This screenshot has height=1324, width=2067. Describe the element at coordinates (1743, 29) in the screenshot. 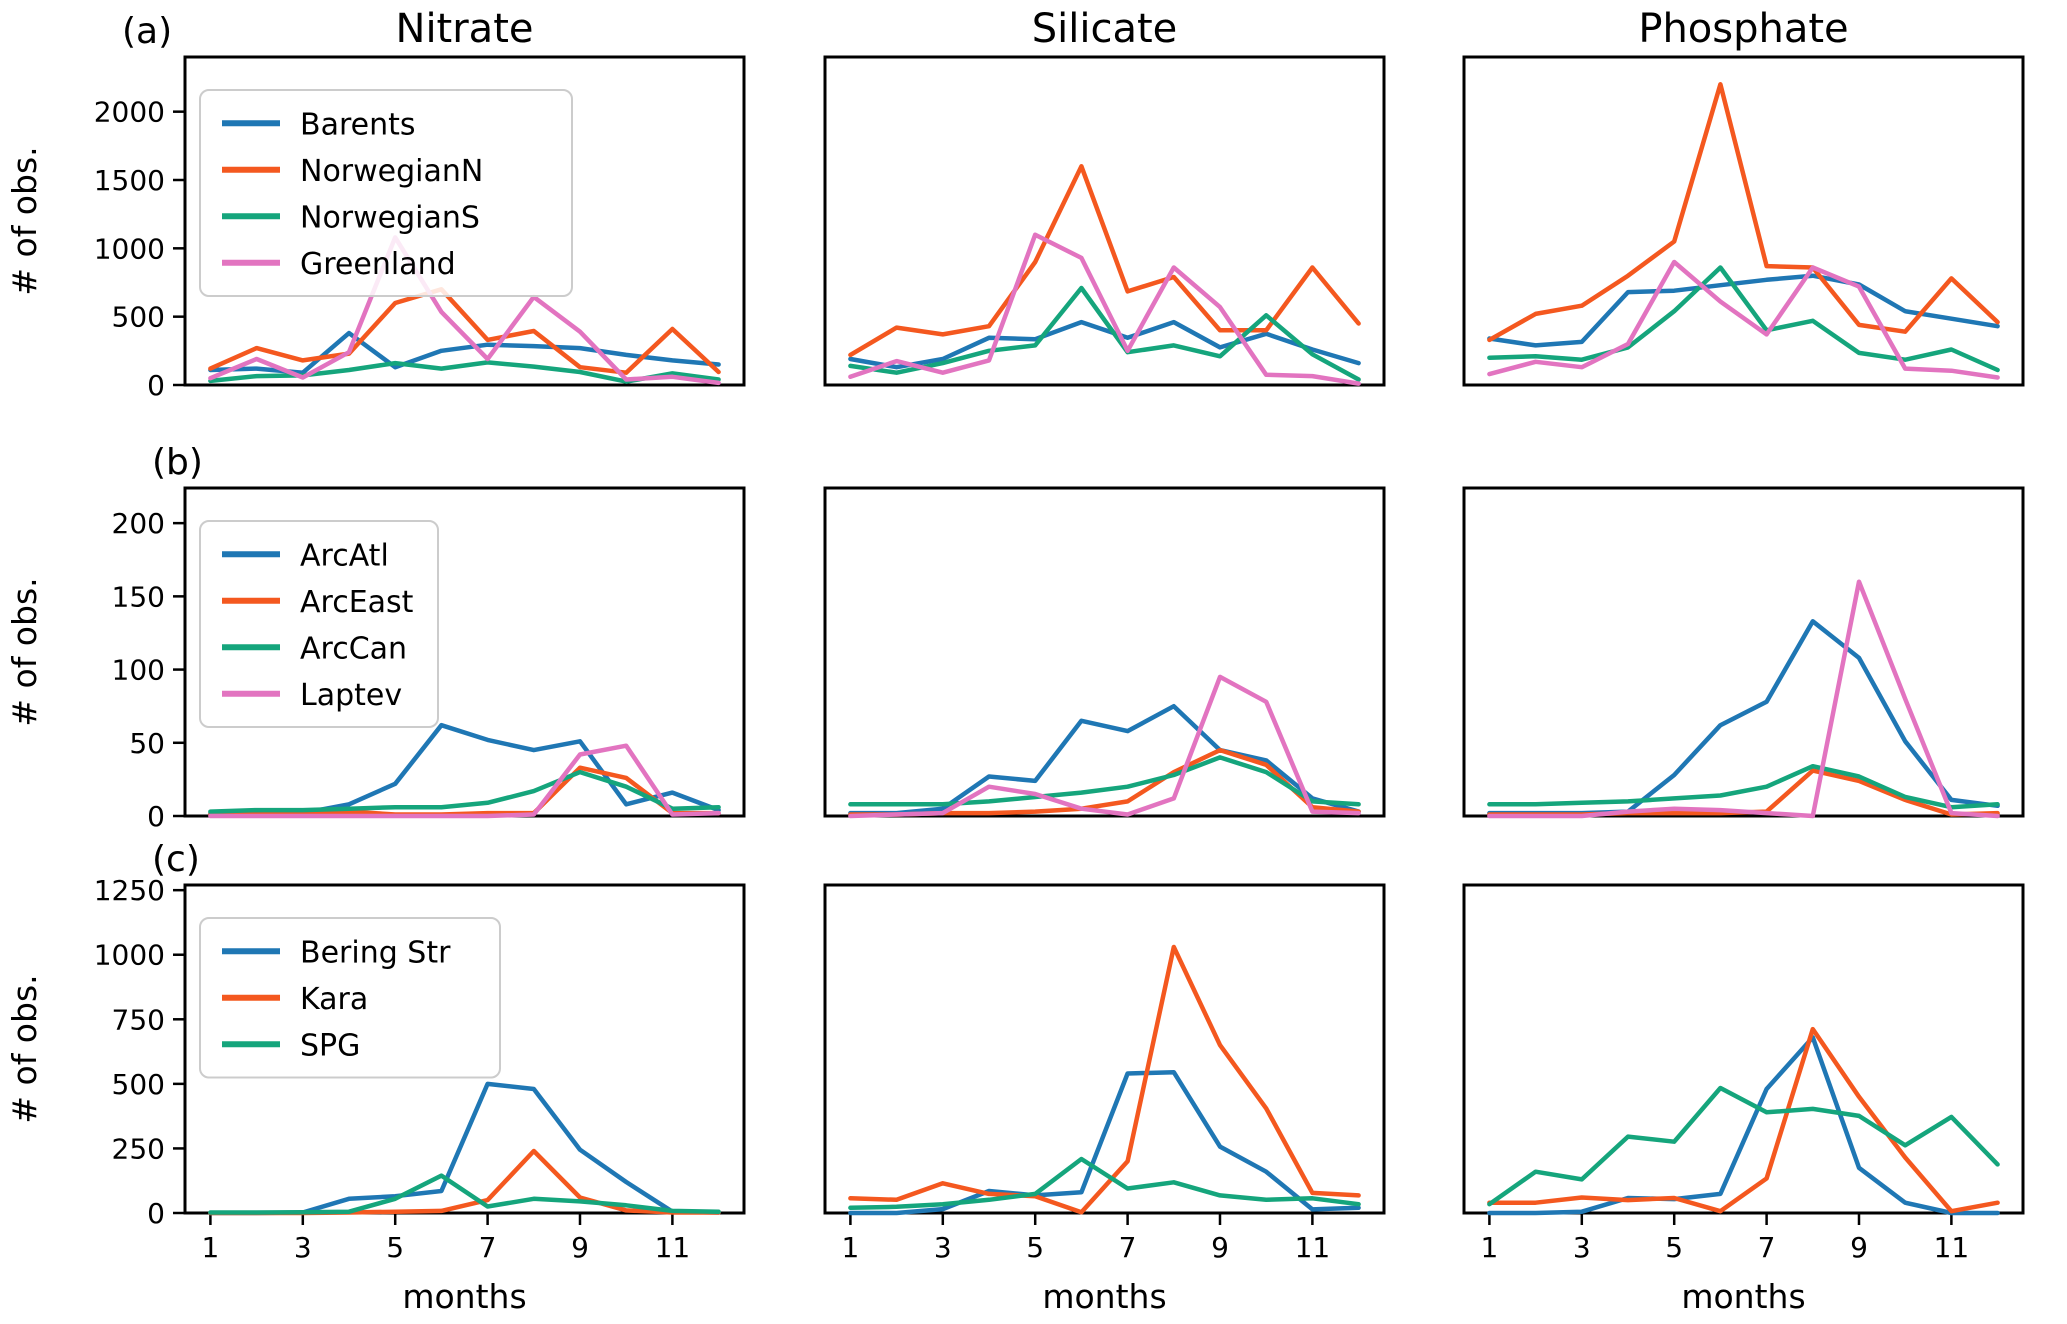

I see `column-title-phosphate: Phosphate` at that location.